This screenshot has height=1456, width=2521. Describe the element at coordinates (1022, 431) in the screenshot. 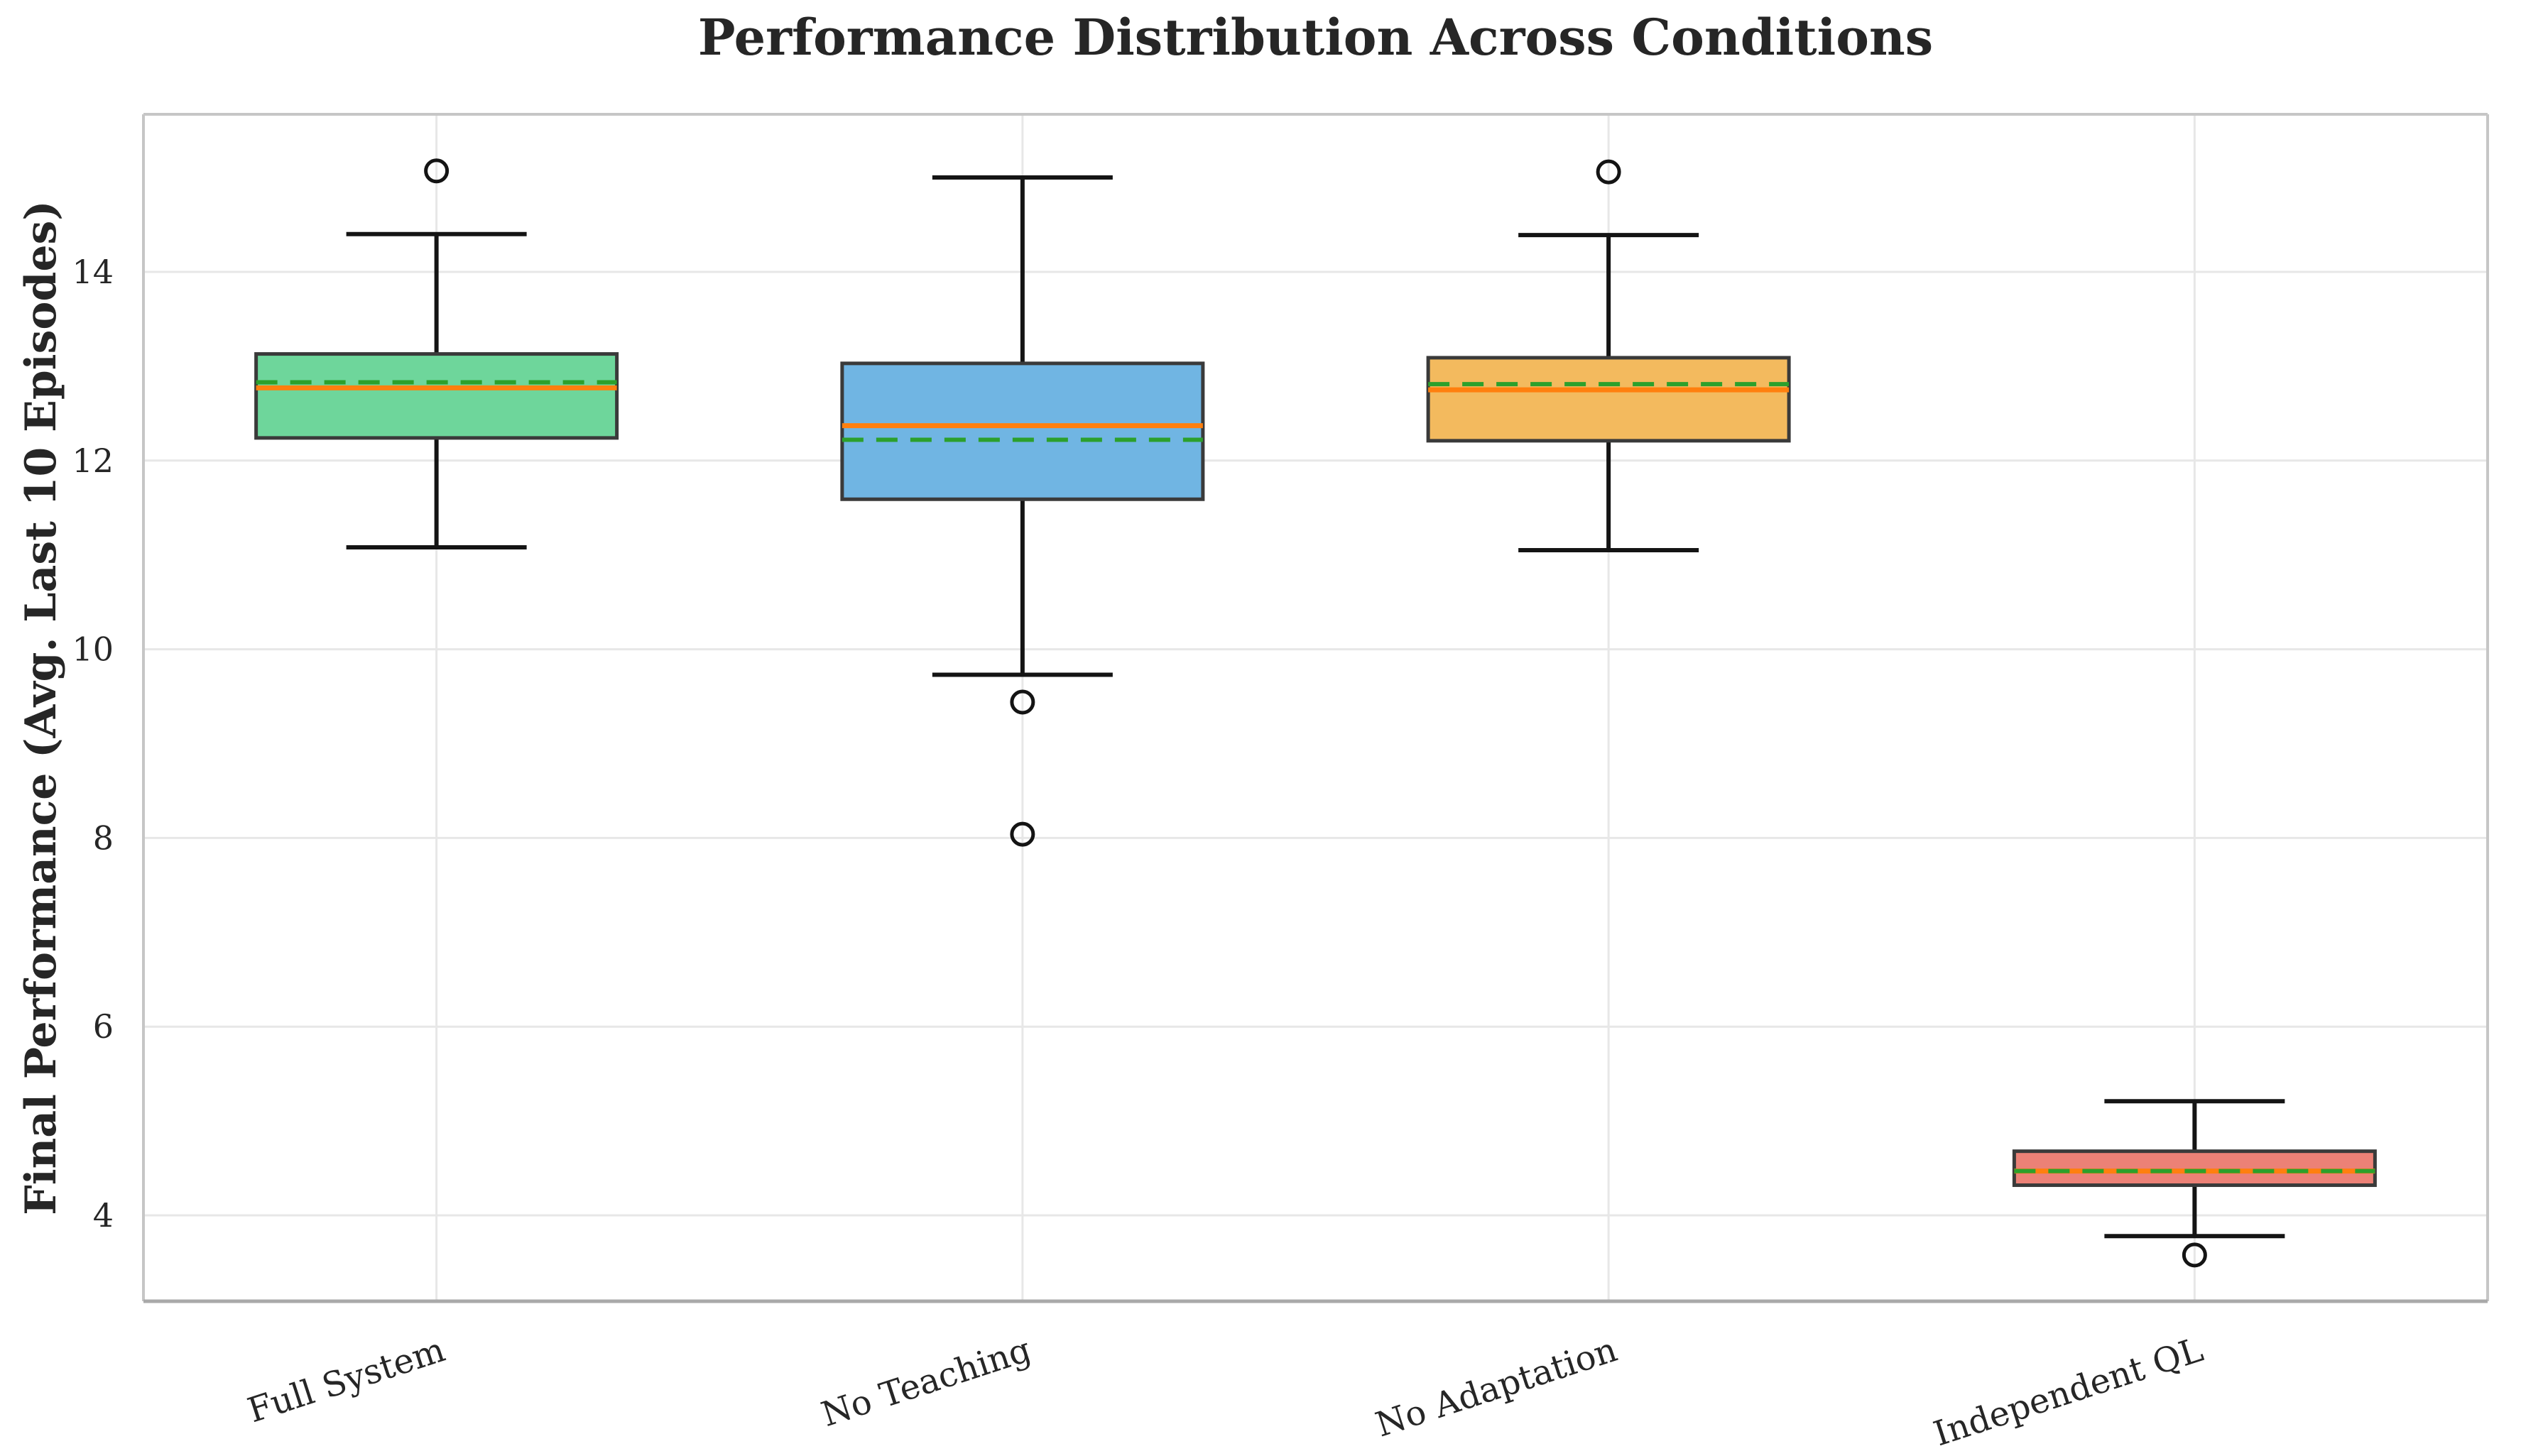

I see `box-no-teaching` at that location.